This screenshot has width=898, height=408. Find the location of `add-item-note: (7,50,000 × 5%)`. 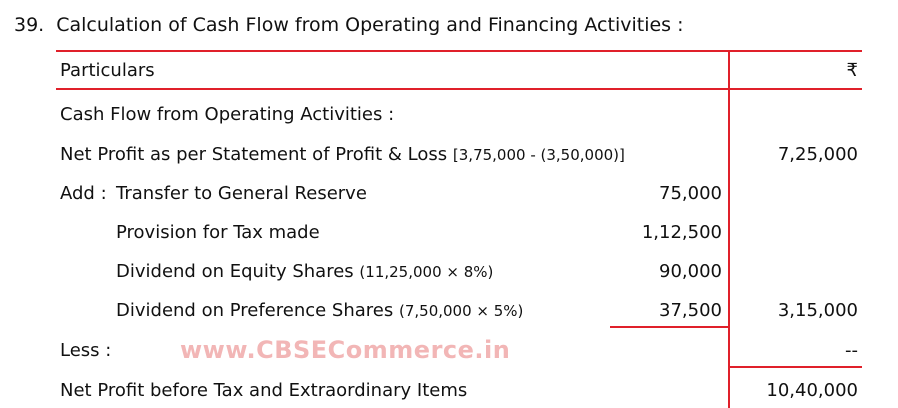

add-item-note: (7,50,000 × 5%) is located at coordinates (461, 311).